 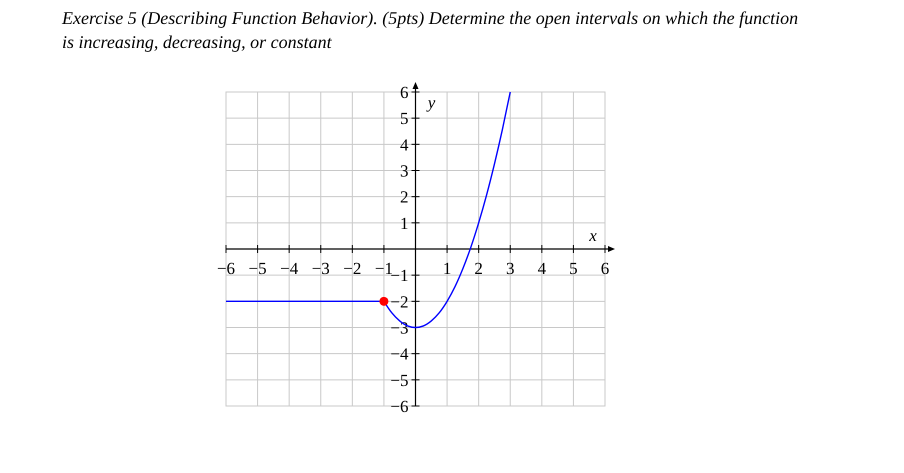 What do you see at coordinates (605, 268) in the screenshot?
I see `x-tick-label: 6` at bounding box center [605, 268].